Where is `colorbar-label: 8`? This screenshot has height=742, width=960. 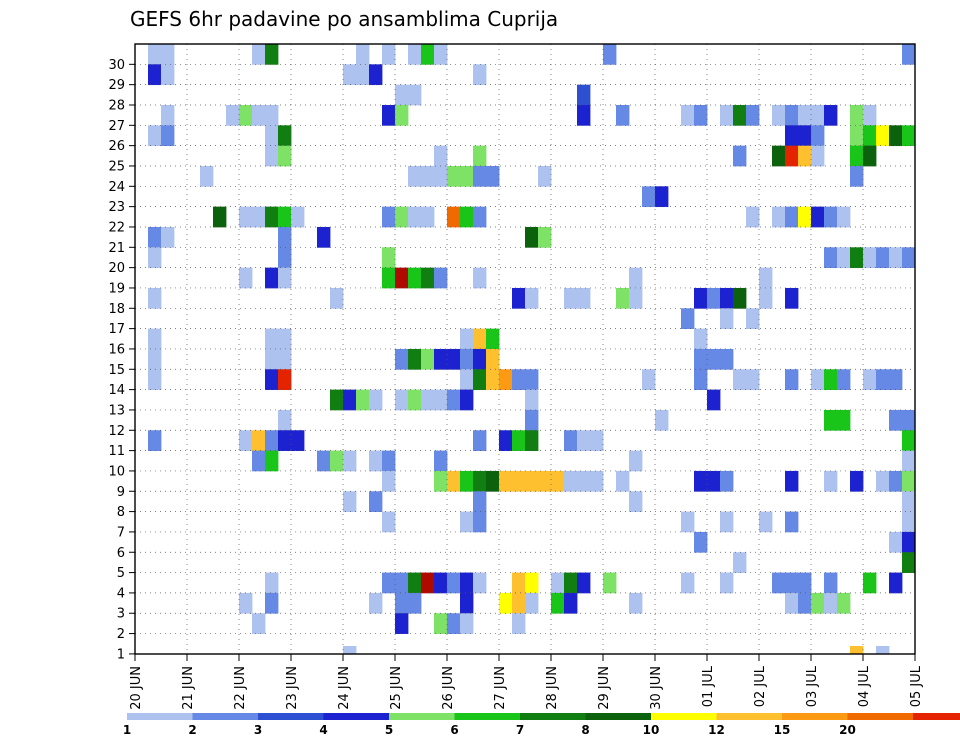 colorbar-label: 8 is located at coordinates (585, 730).